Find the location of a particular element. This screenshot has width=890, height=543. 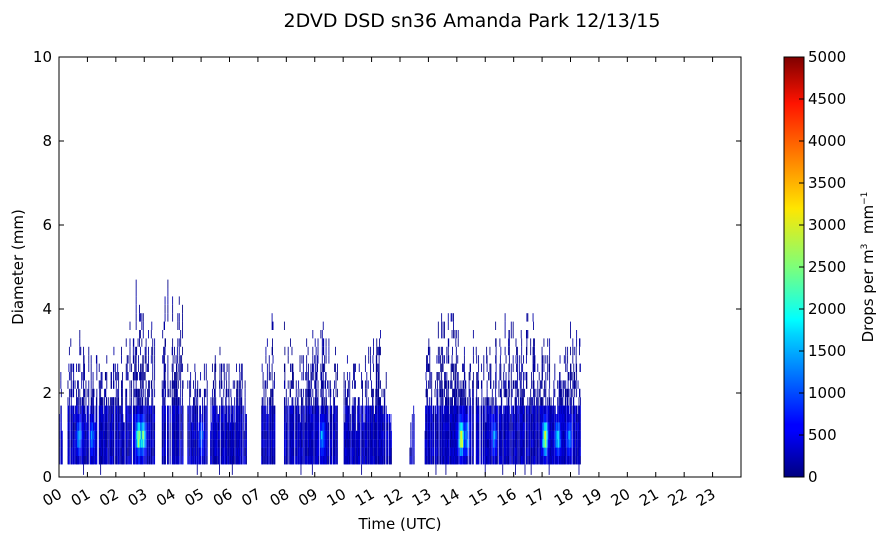

heatmap-cell-1914 is located at coordinates (216, 443).